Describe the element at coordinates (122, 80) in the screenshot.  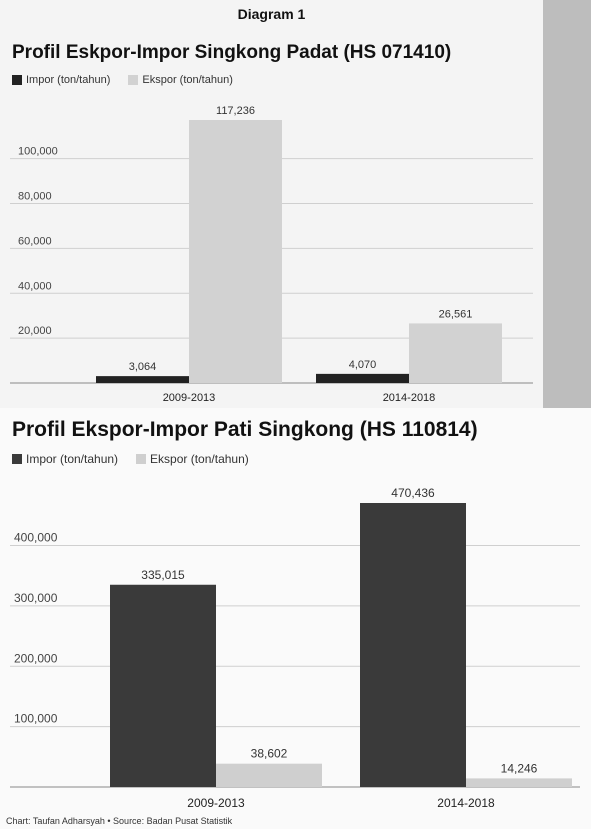
I see `legend-1: Impor (ton/tahun) Ekspor (ton/tahun)` at that location.